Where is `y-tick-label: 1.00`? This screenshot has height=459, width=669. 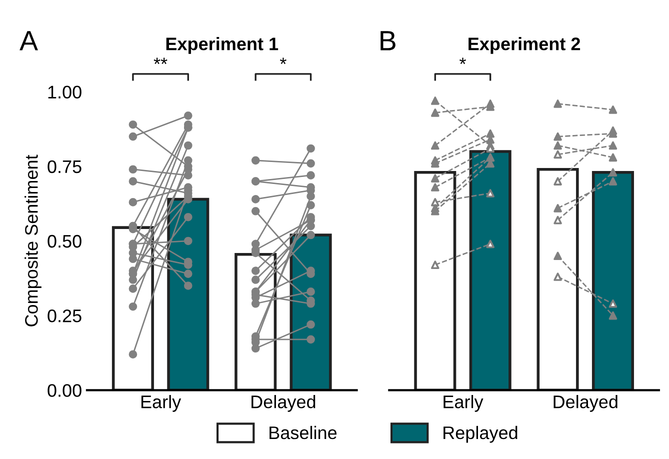 y-tick-label: 1.00 is located at coordinates (65, 92).